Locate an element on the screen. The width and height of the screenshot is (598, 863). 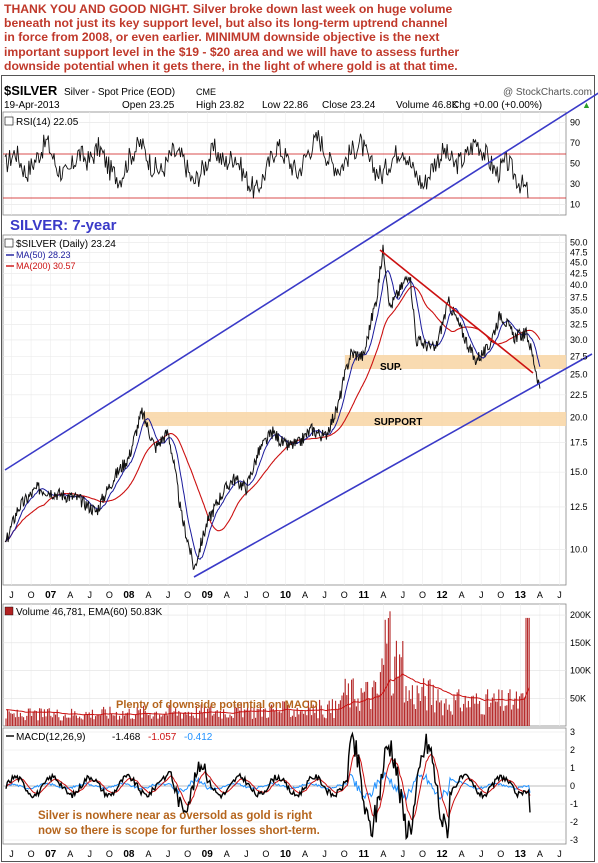
change-label: Chg +0.00 (+0.00%) is located at coordinates (497, 105).